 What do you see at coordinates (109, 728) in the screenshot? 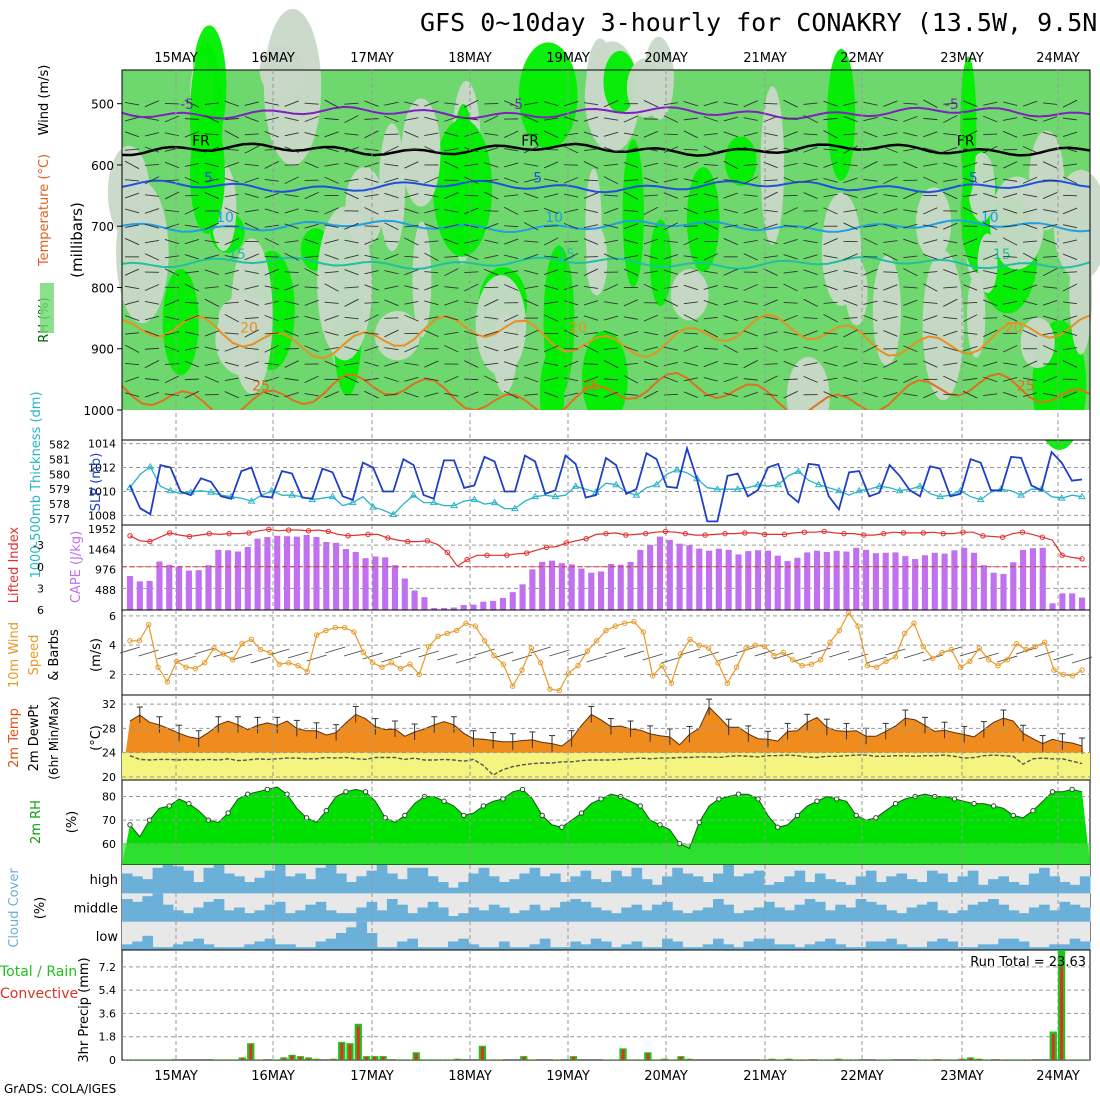
I see `temp-tick-label: 28` at bounding box center [109, 728].